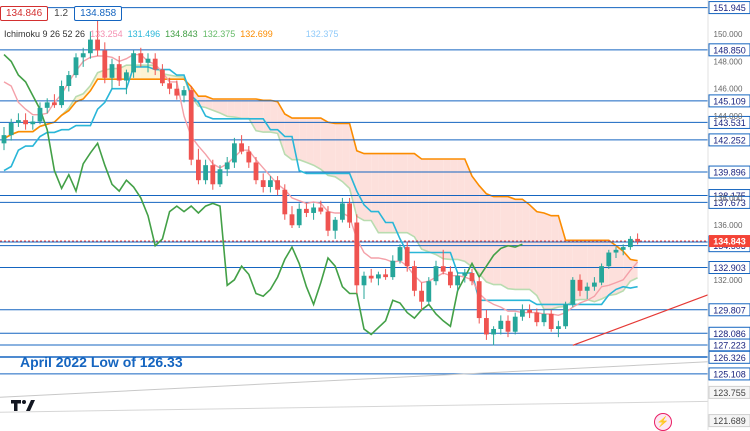 This screenshot has height=431, width=750. I want to click on ask-price-box: 134.858, so click(98, 13).